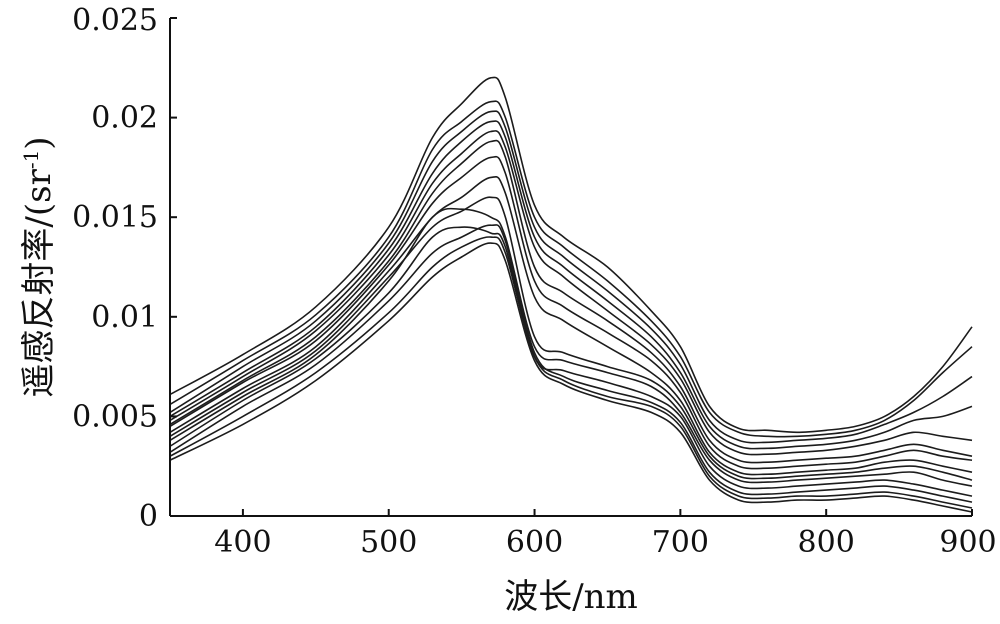 Image resolution: width=1000 pixels, height=624 pixels. I want to click on x-ticks: 400 500 600 700 800 900, so click(605, 534).